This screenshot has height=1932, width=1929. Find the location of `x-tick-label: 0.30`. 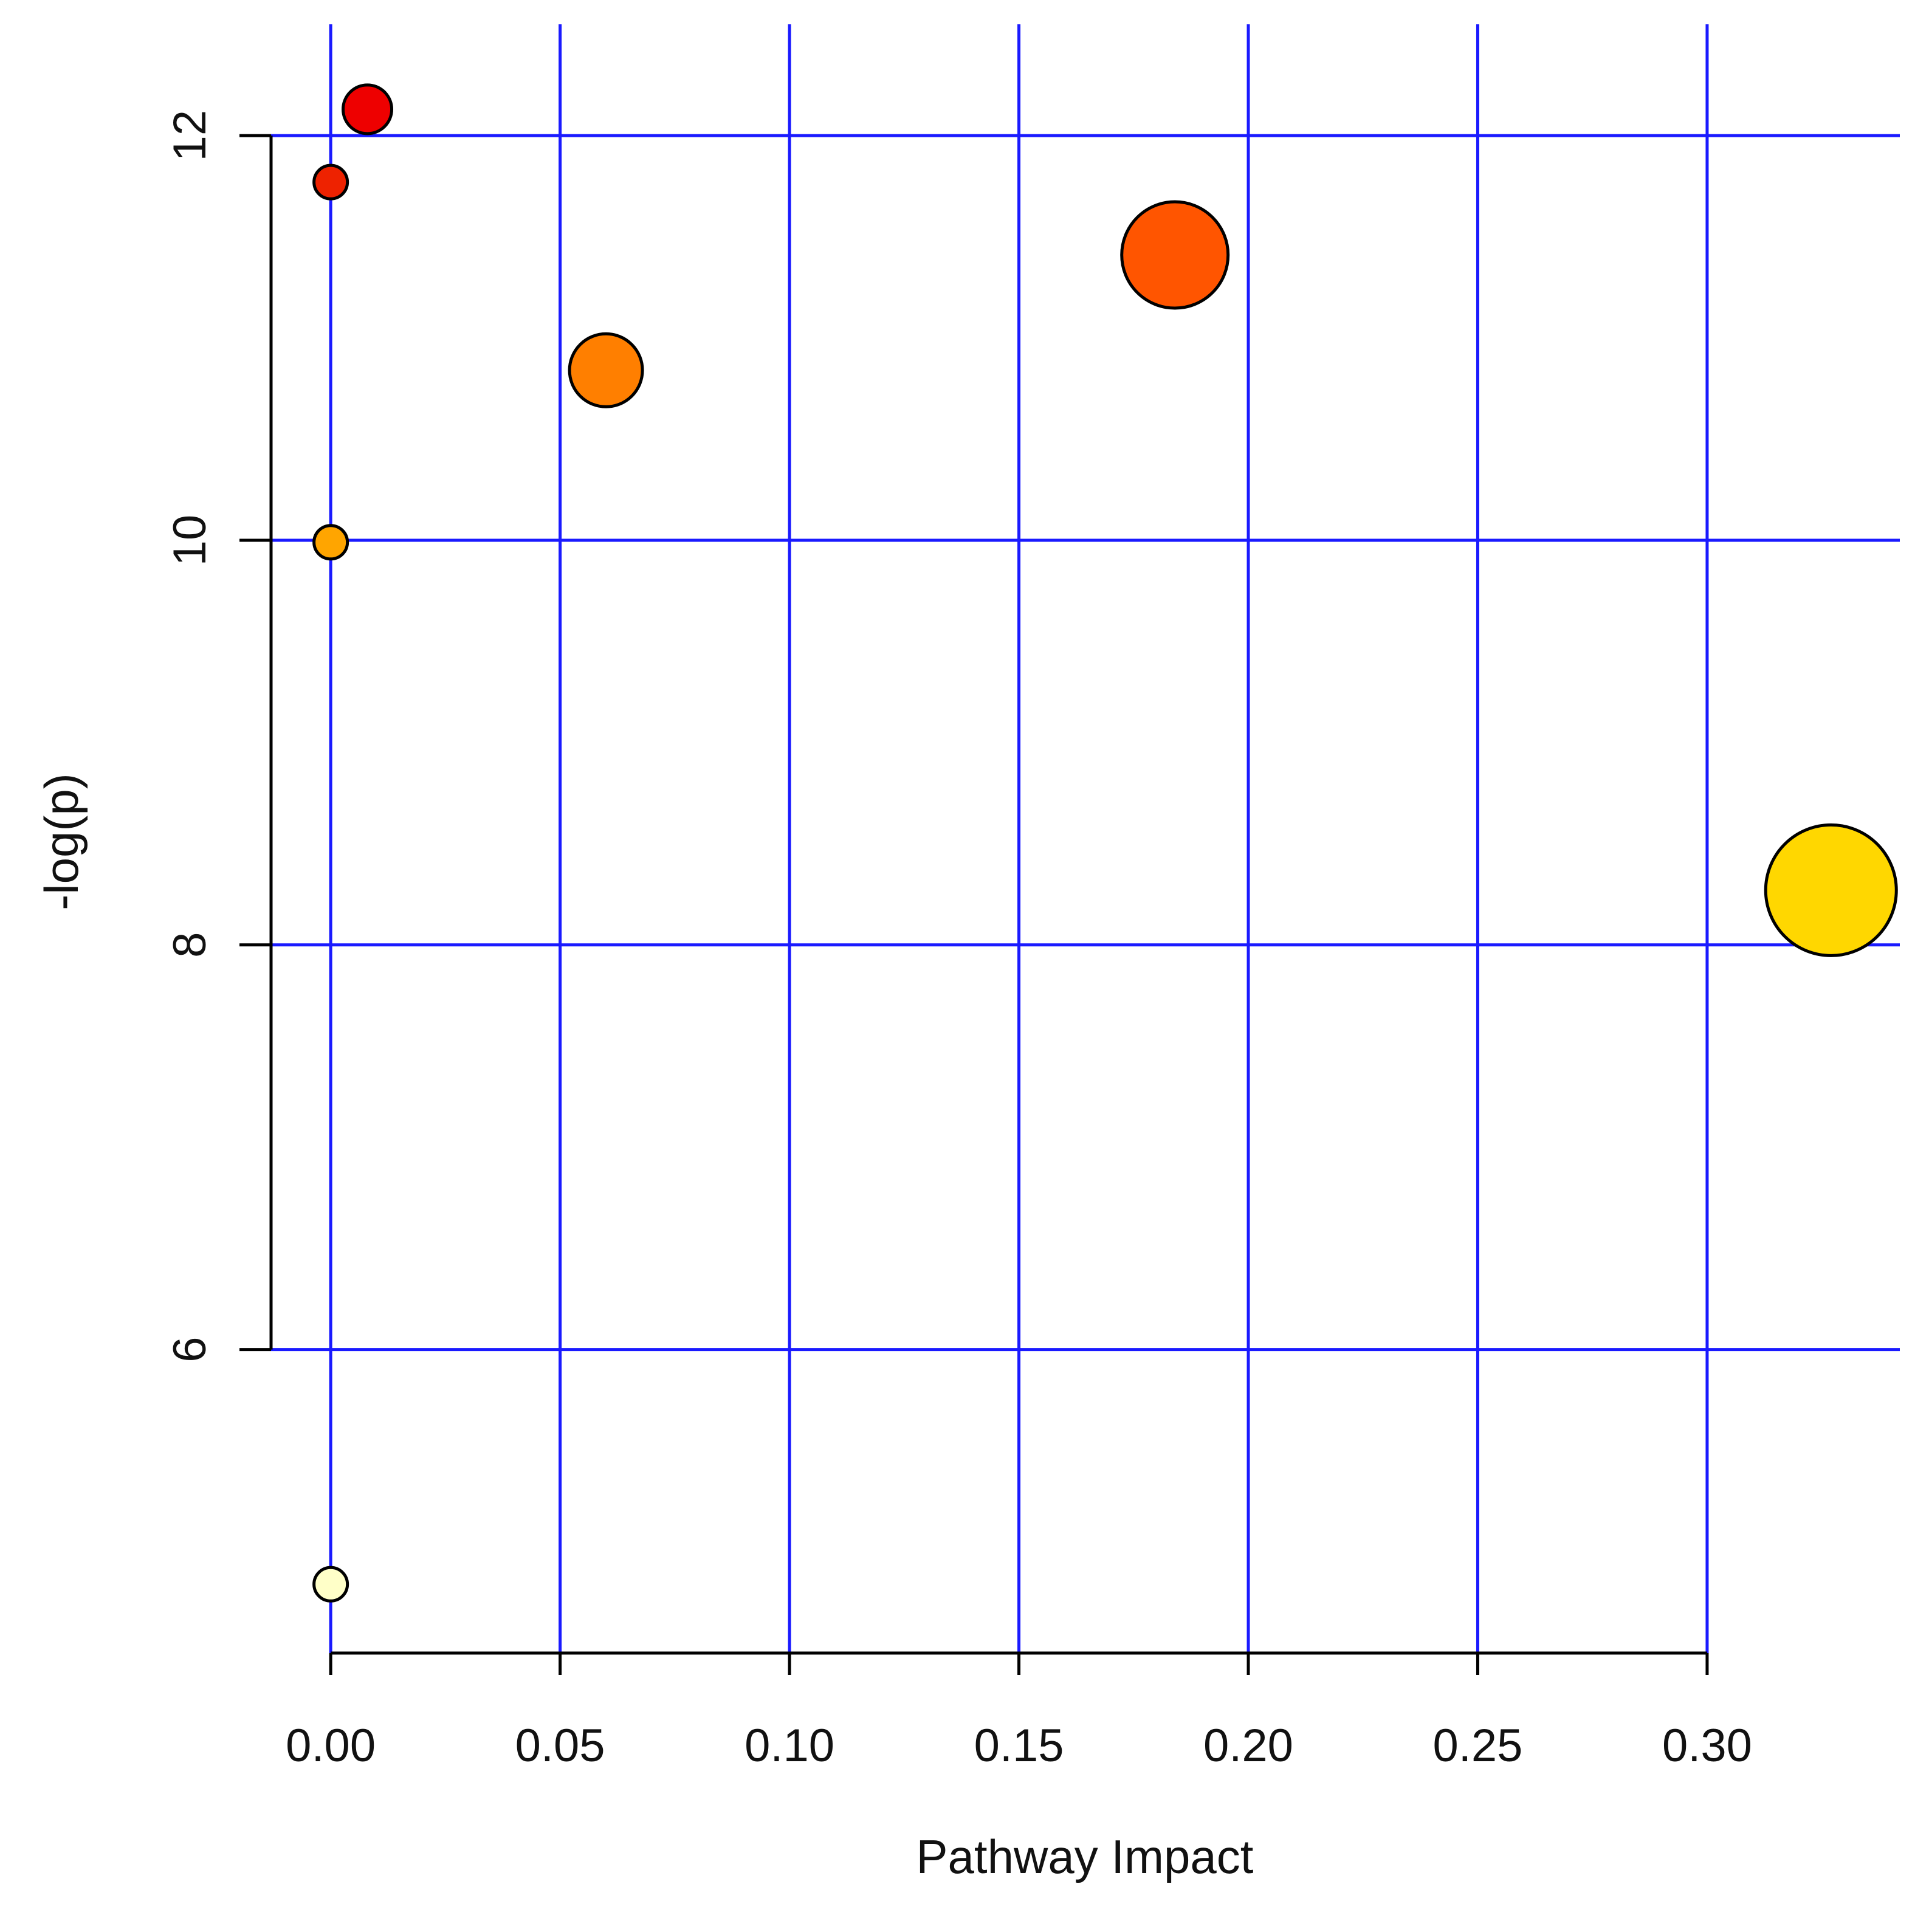

x-tick-label: 0.30 is located at coordinates (1707, 1746).